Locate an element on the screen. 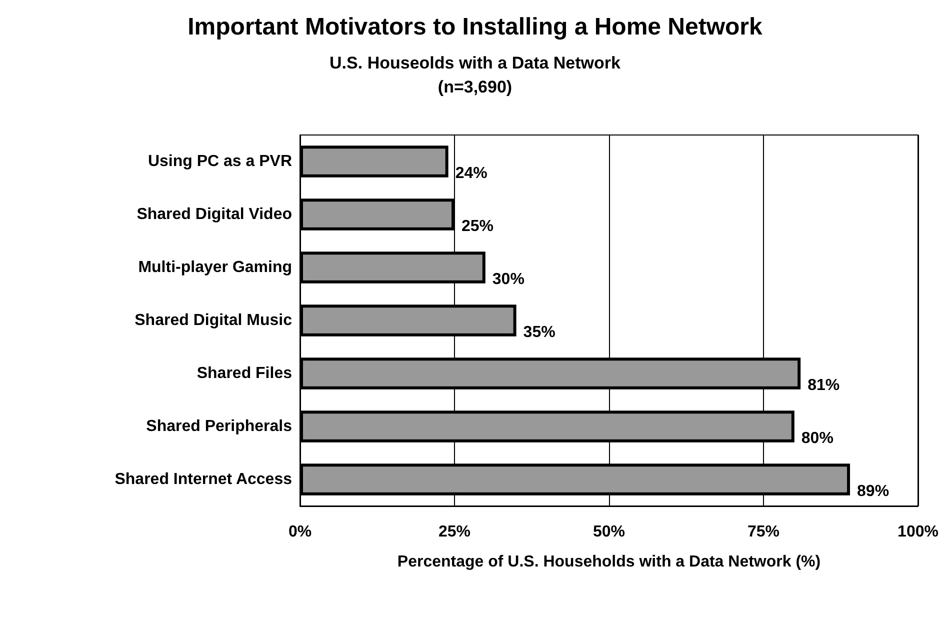 The width and height of the screenshot is (950, 641). y-tick-label: Shared Digital Music is located at coordinates (213, 320).